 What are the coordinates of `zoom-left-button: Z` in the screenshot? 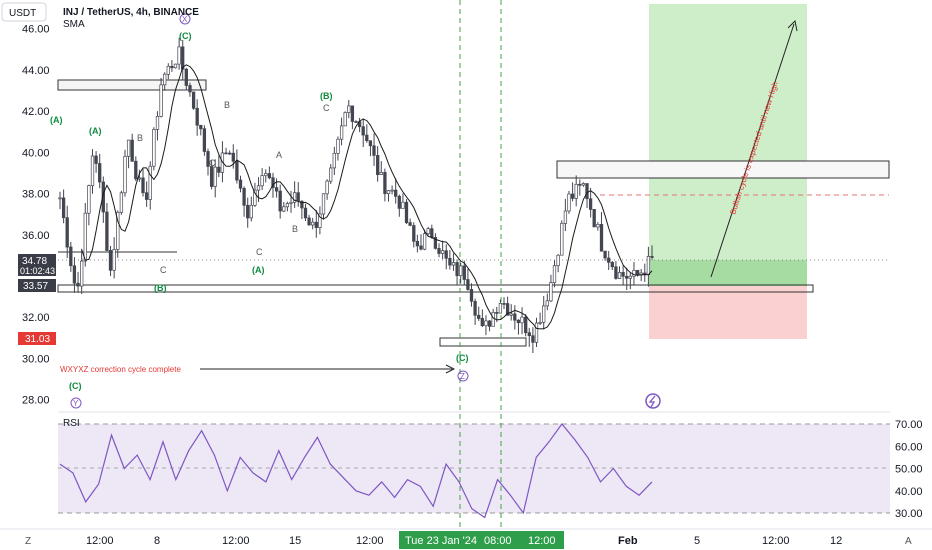 It's located at (28, 541).